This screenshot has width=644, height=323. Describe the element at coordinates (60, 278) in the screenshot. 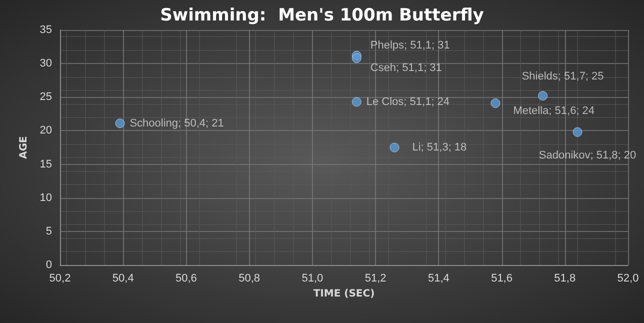

I see `x-tick-label: 50,2` at that location.